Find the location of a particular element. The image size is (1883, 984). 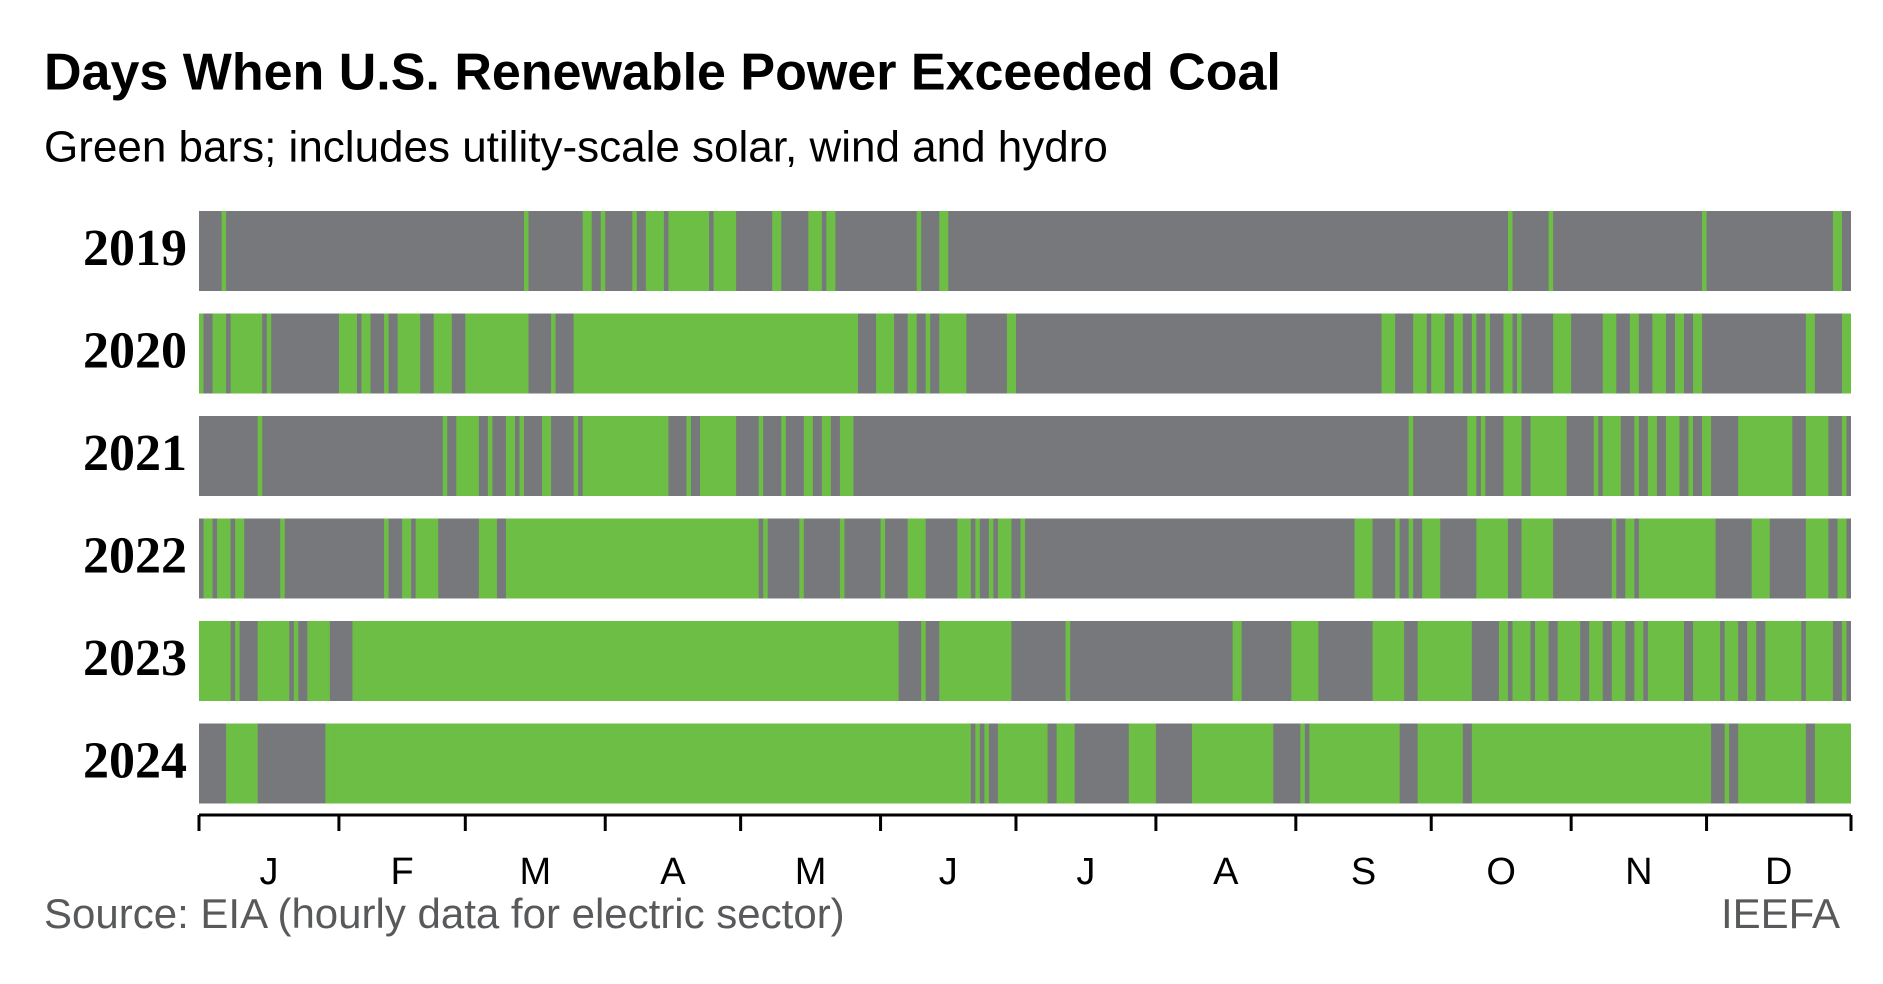

month-label: N is located at coordinates (1638, 872).